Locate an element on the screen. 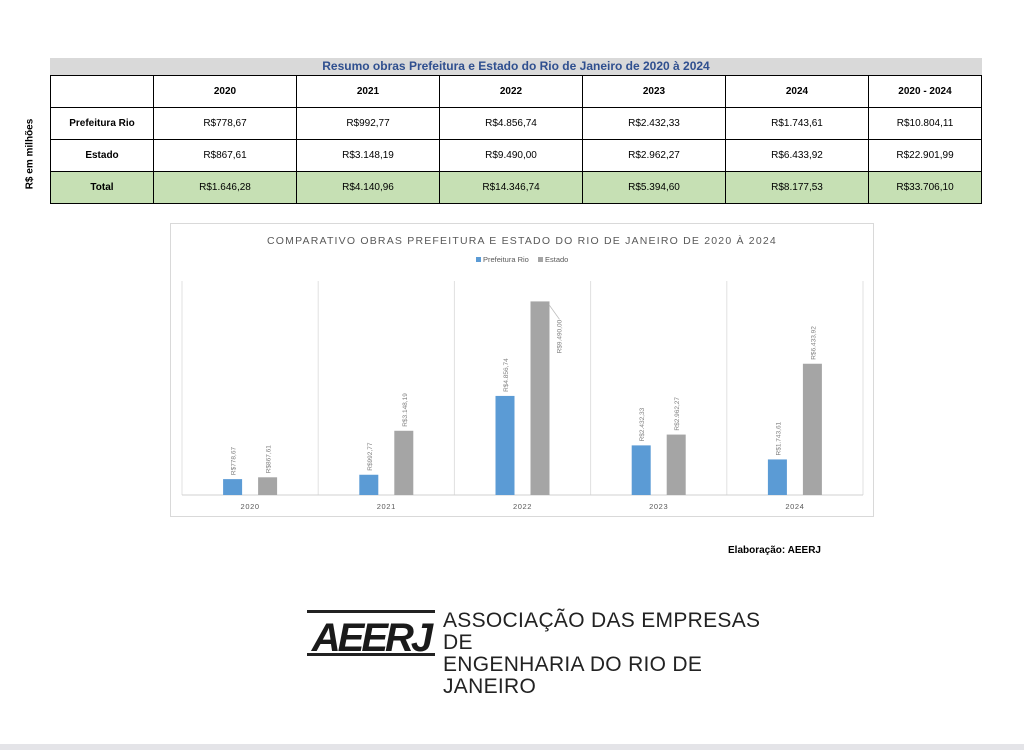  side-axis-label: R$ em milhões is located at coordinates (30, 154).